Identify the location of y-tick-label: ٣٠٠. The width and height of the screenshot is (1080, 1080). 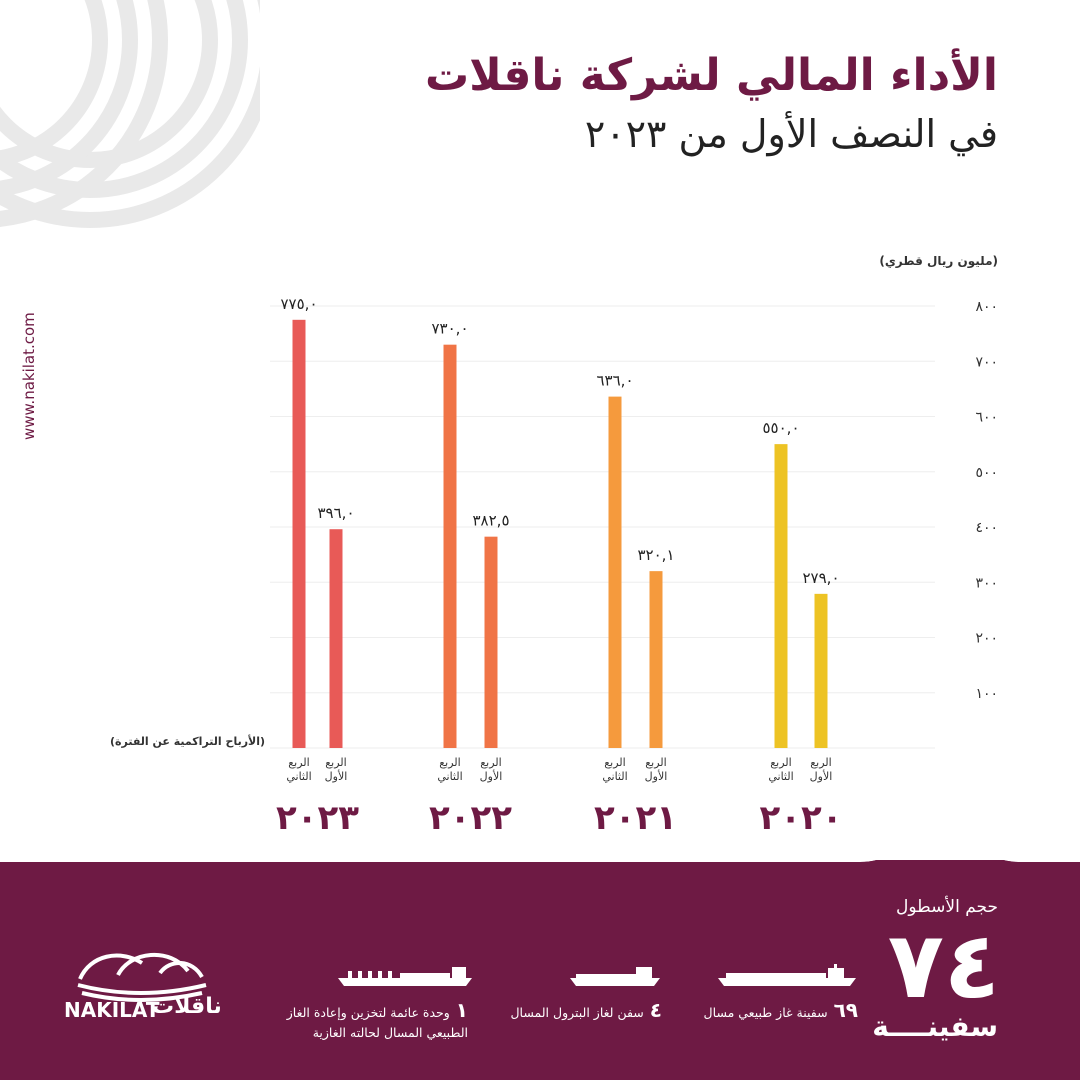
(986, 583).